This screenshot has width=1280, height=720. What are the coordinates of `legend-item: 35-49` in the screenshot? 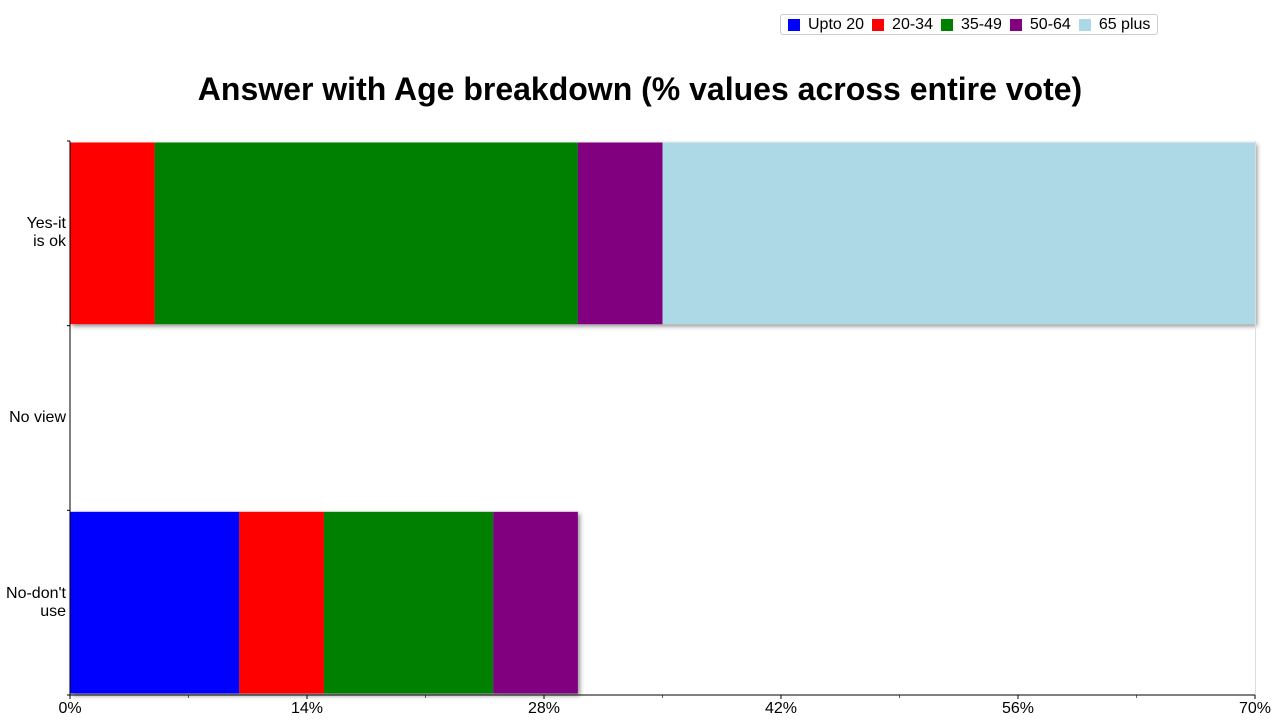 It's located at (971, 24).